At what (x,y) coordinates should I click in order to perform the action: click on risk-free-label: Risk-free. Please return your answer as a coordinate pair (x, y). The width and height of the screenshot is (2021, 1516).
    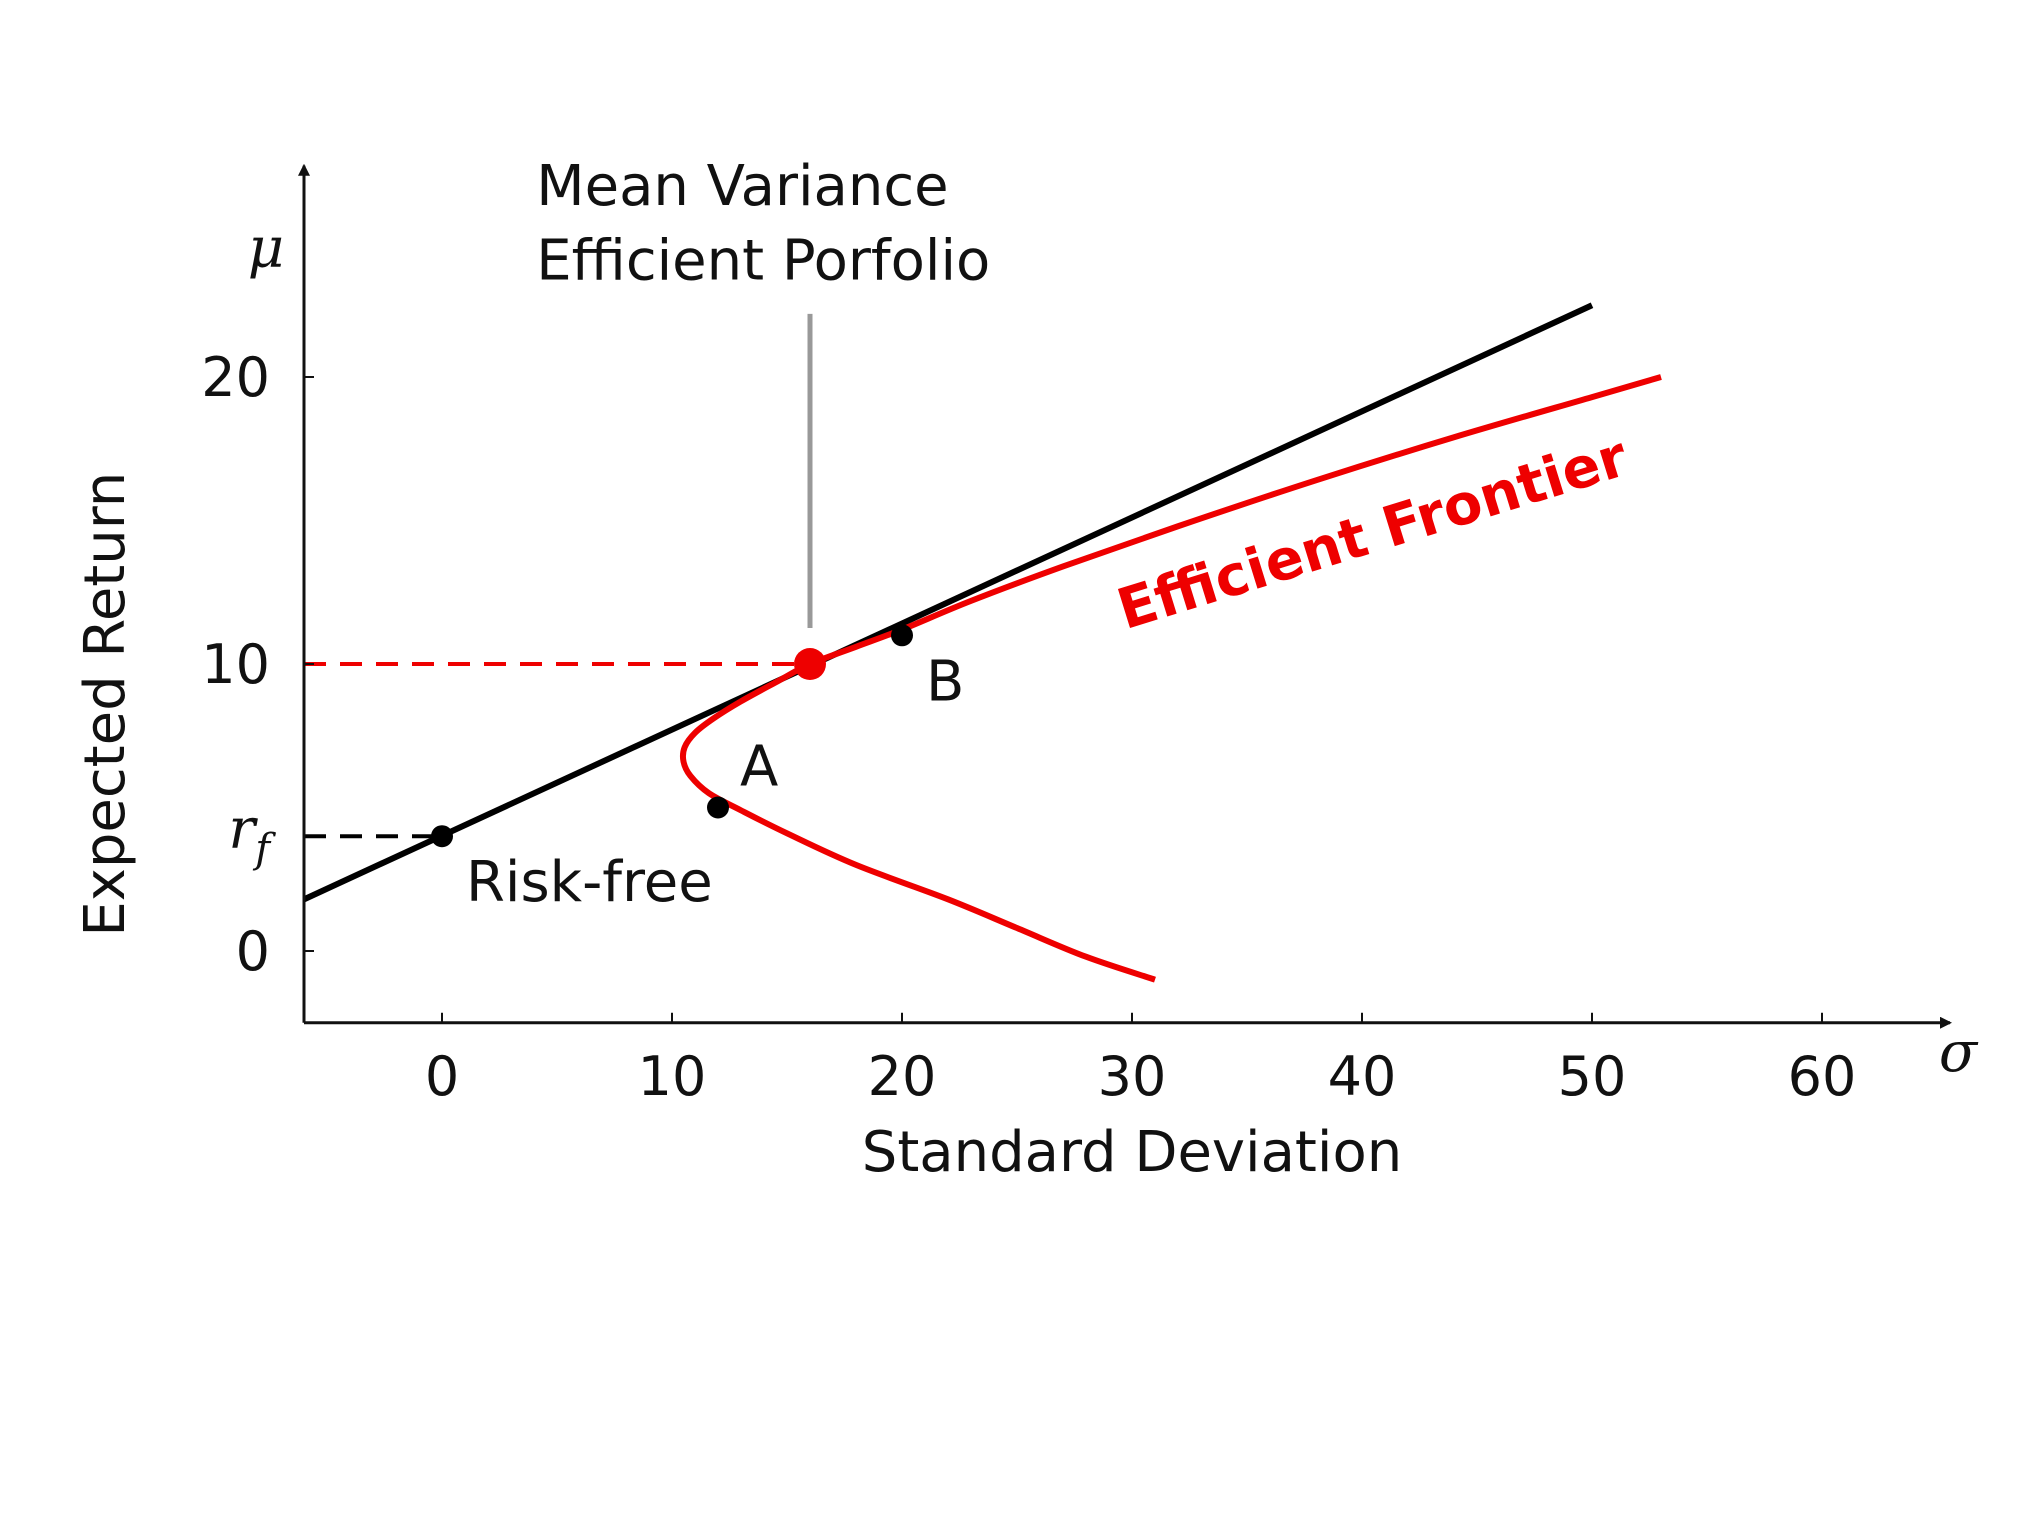
    Looking at the image, I should click on (589, 882).